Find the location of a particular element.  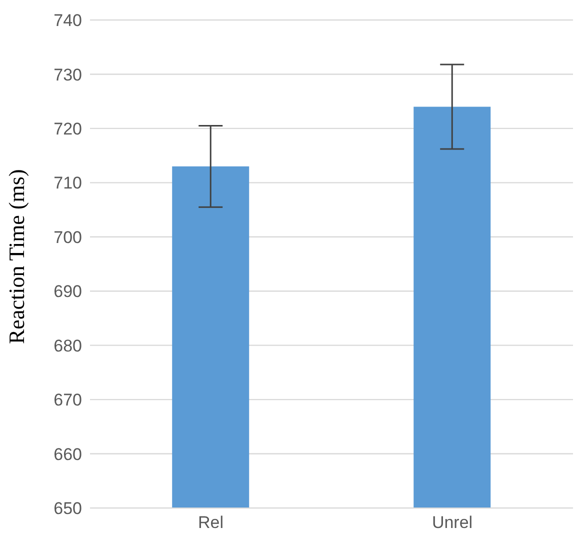

y-tick-label: 700 is located at coordinates (68, 237).